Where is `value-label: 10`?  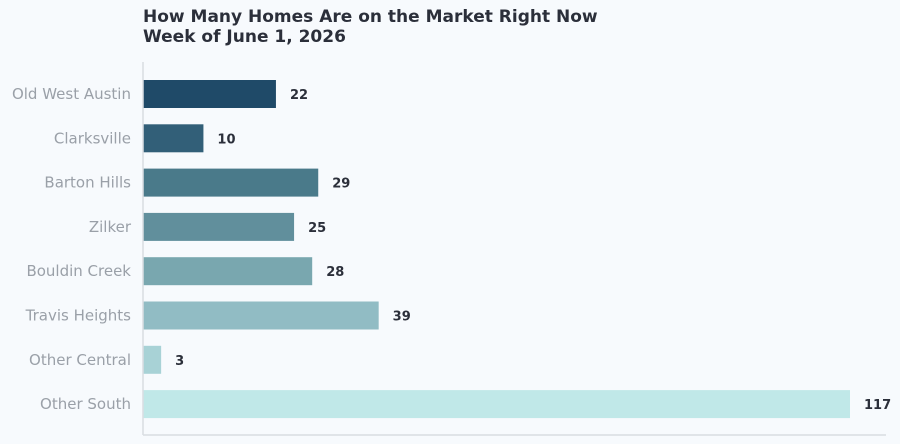
value-label: 10 is located at coordinates (226, 139).